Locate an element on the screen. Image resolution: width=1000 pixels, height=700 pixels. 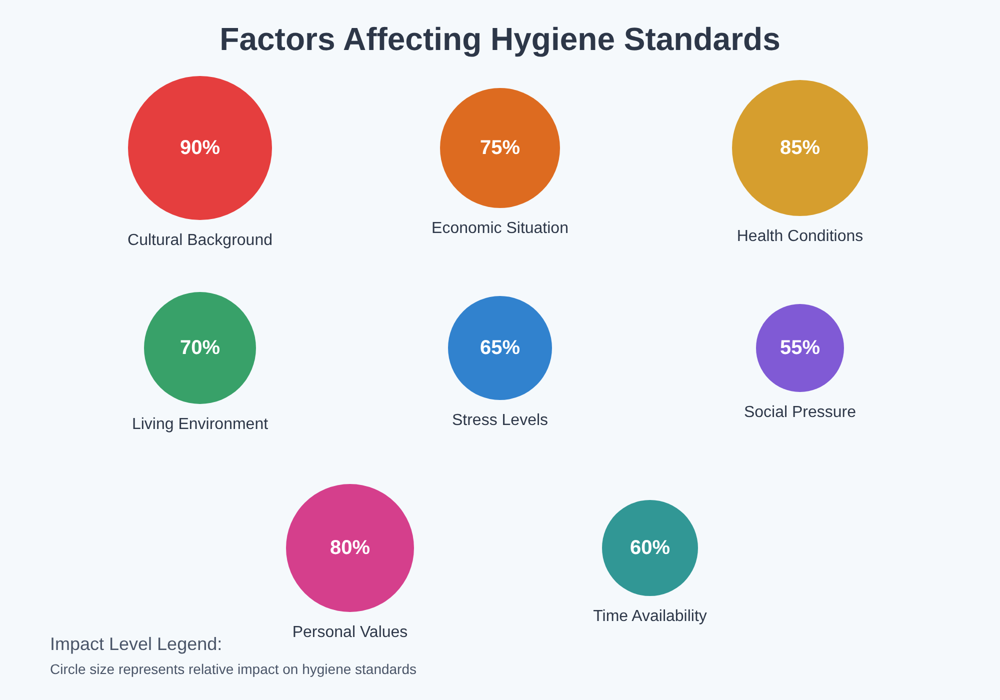
text: Circle size represents relative impact on hygiene standards is located at coordinates (233, 669).